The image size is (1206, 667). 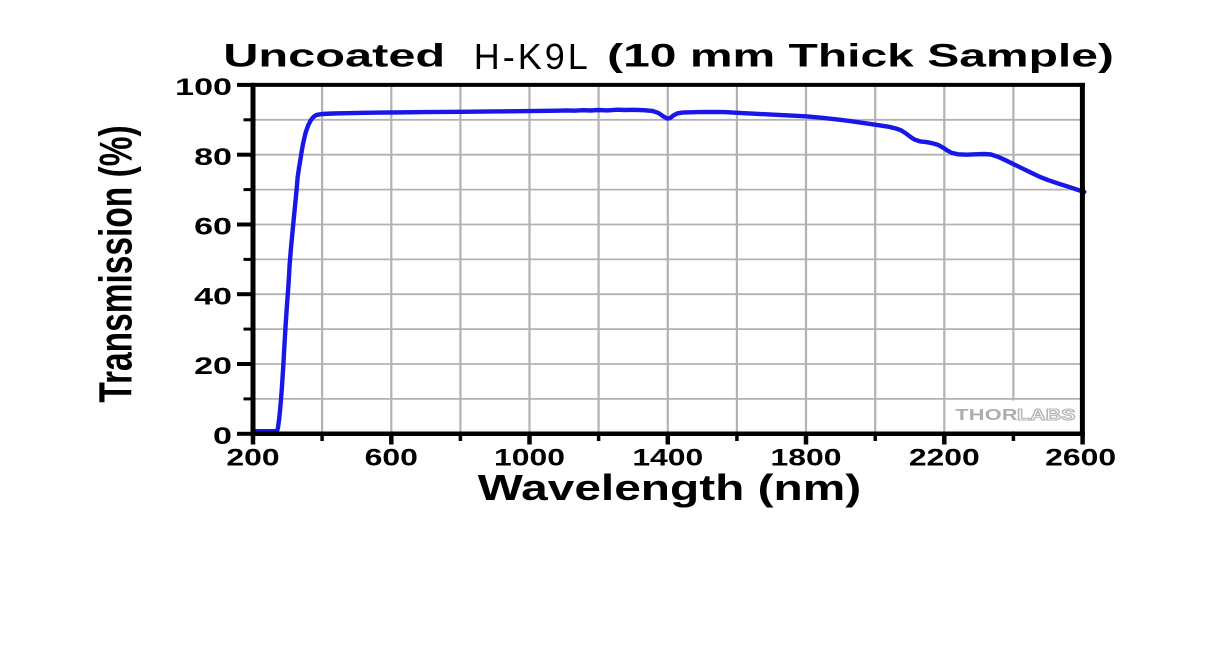 What do you see at coordinates (213, 366) in the screenshot?
I see `svg-text: 20` at bounding box center [213, 366].